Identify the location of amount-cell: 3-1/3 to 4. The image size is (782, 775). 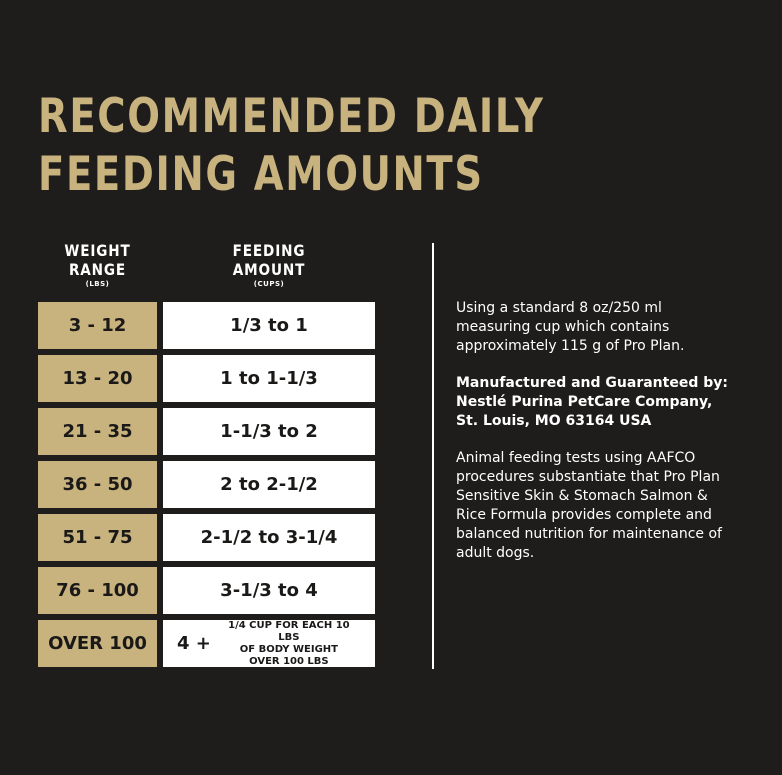
(269, 590).